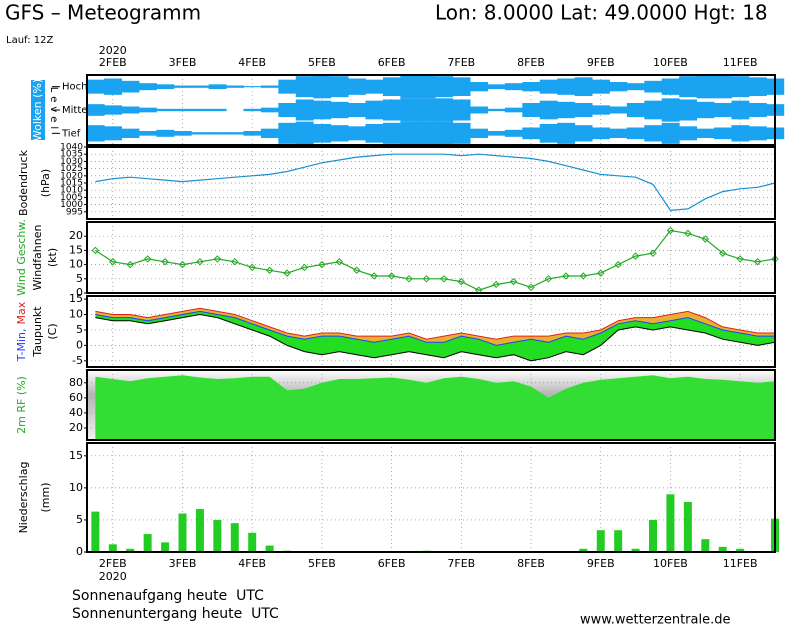 The image size is (800, 625). I want to click on y-axis-label: Taupunkt, so click(37, 332).